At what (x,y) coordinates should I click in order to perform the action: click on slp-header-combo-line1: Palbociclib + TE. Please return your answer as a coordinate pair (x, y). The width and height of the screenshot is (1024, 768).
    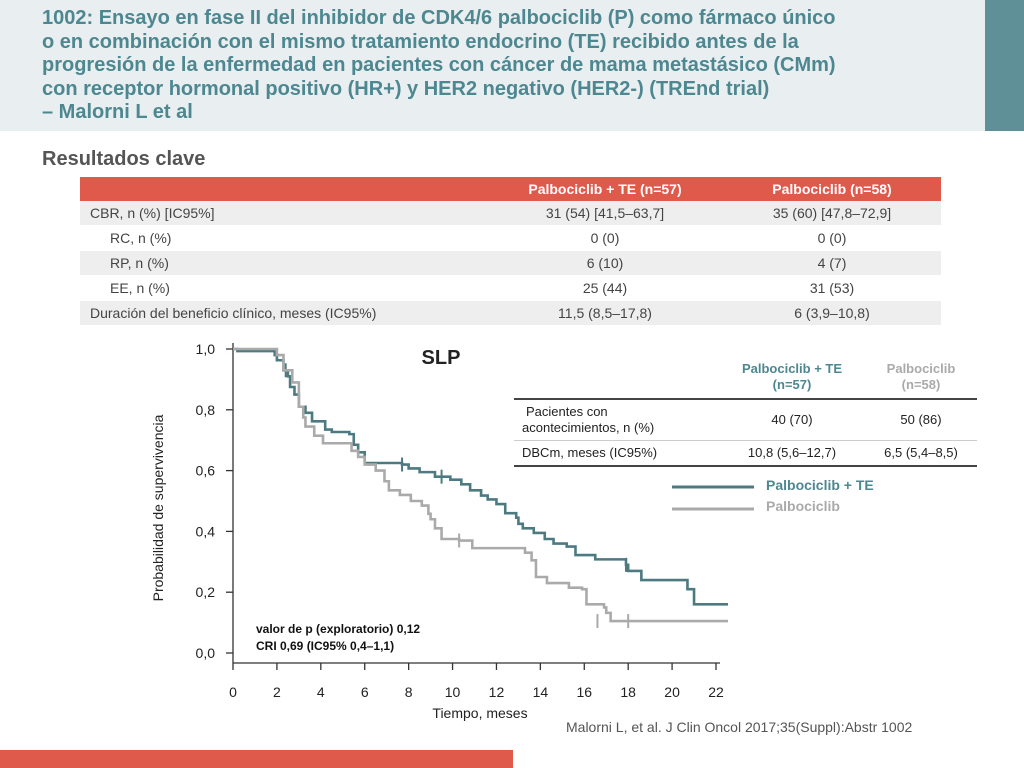
    Looking at the image, I should click on (792, 368).